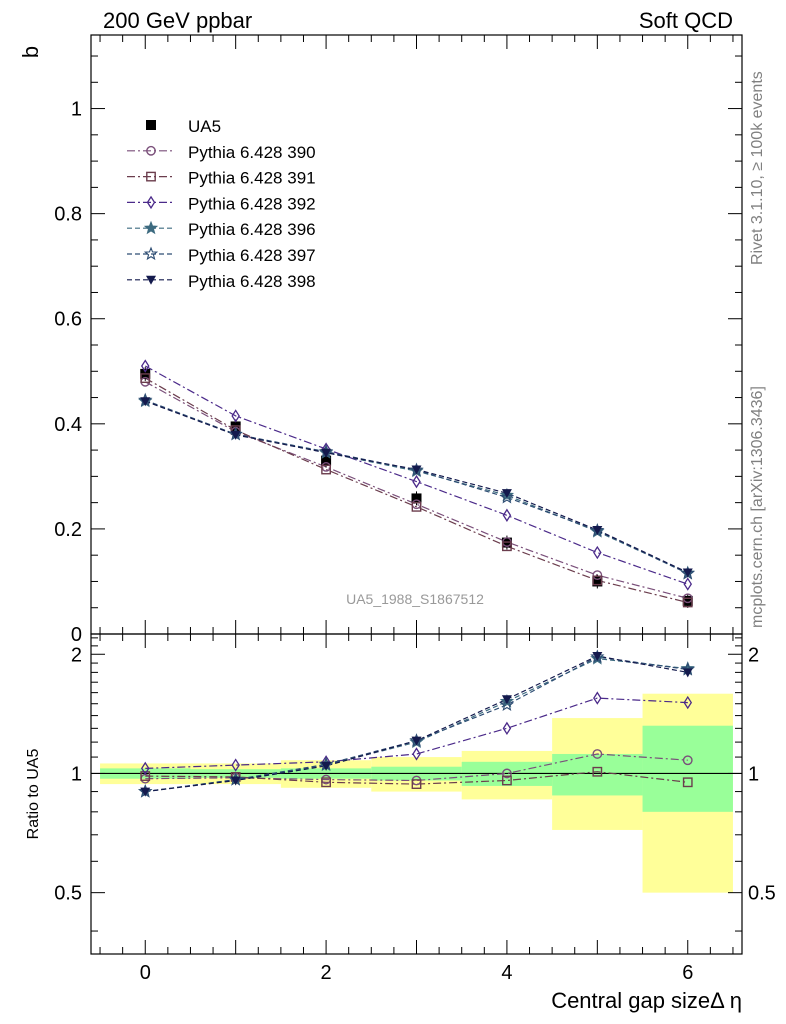 Image resolution: width=786 pixels, height=1024 pixels. What do you see at coordinates (151, 176) in the screenshot?
I see `legend-marker-p391` at bounding box center [151, 176].